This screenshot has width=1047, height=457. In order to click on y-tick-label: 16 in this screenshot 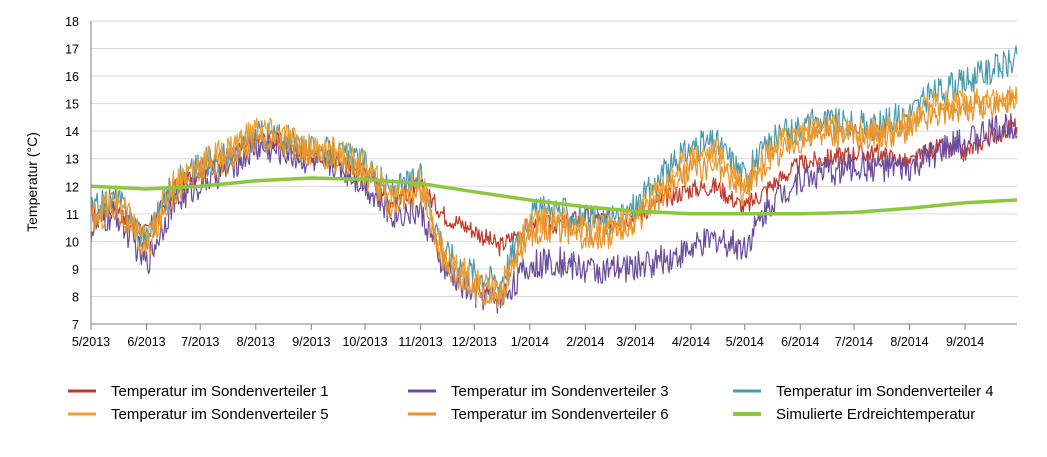, I will do `click(72, 77)`.